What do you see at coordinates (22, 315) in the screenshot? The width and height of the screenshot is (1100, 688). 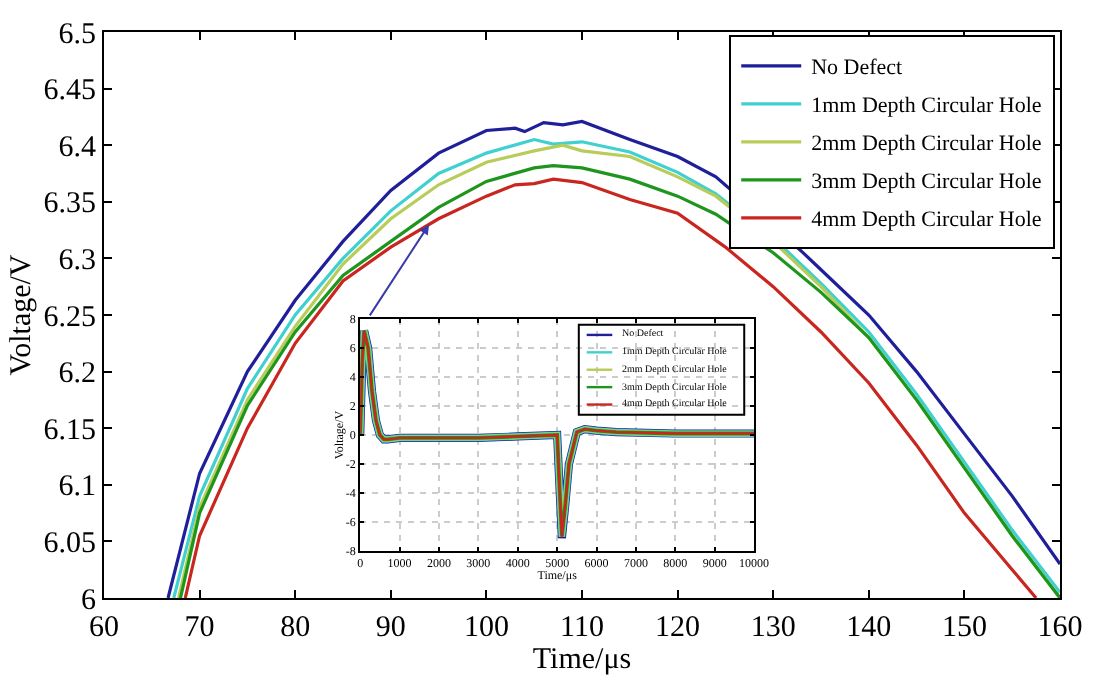 I see `y-axis-title: Voltage/V` at bounding box center [22, 315].